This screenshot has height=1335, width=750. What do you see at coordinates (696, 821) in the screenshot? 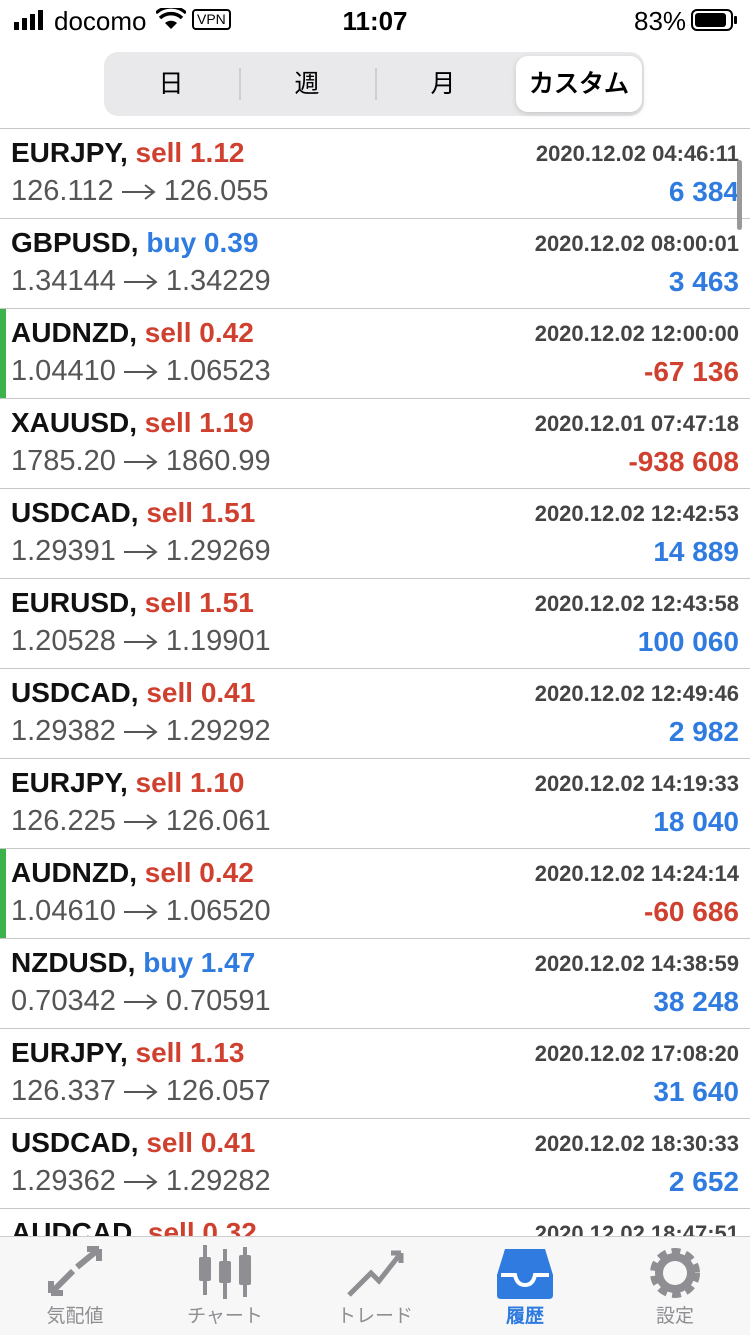
I see `profit: 18 040` at bounding box center [696, 821].